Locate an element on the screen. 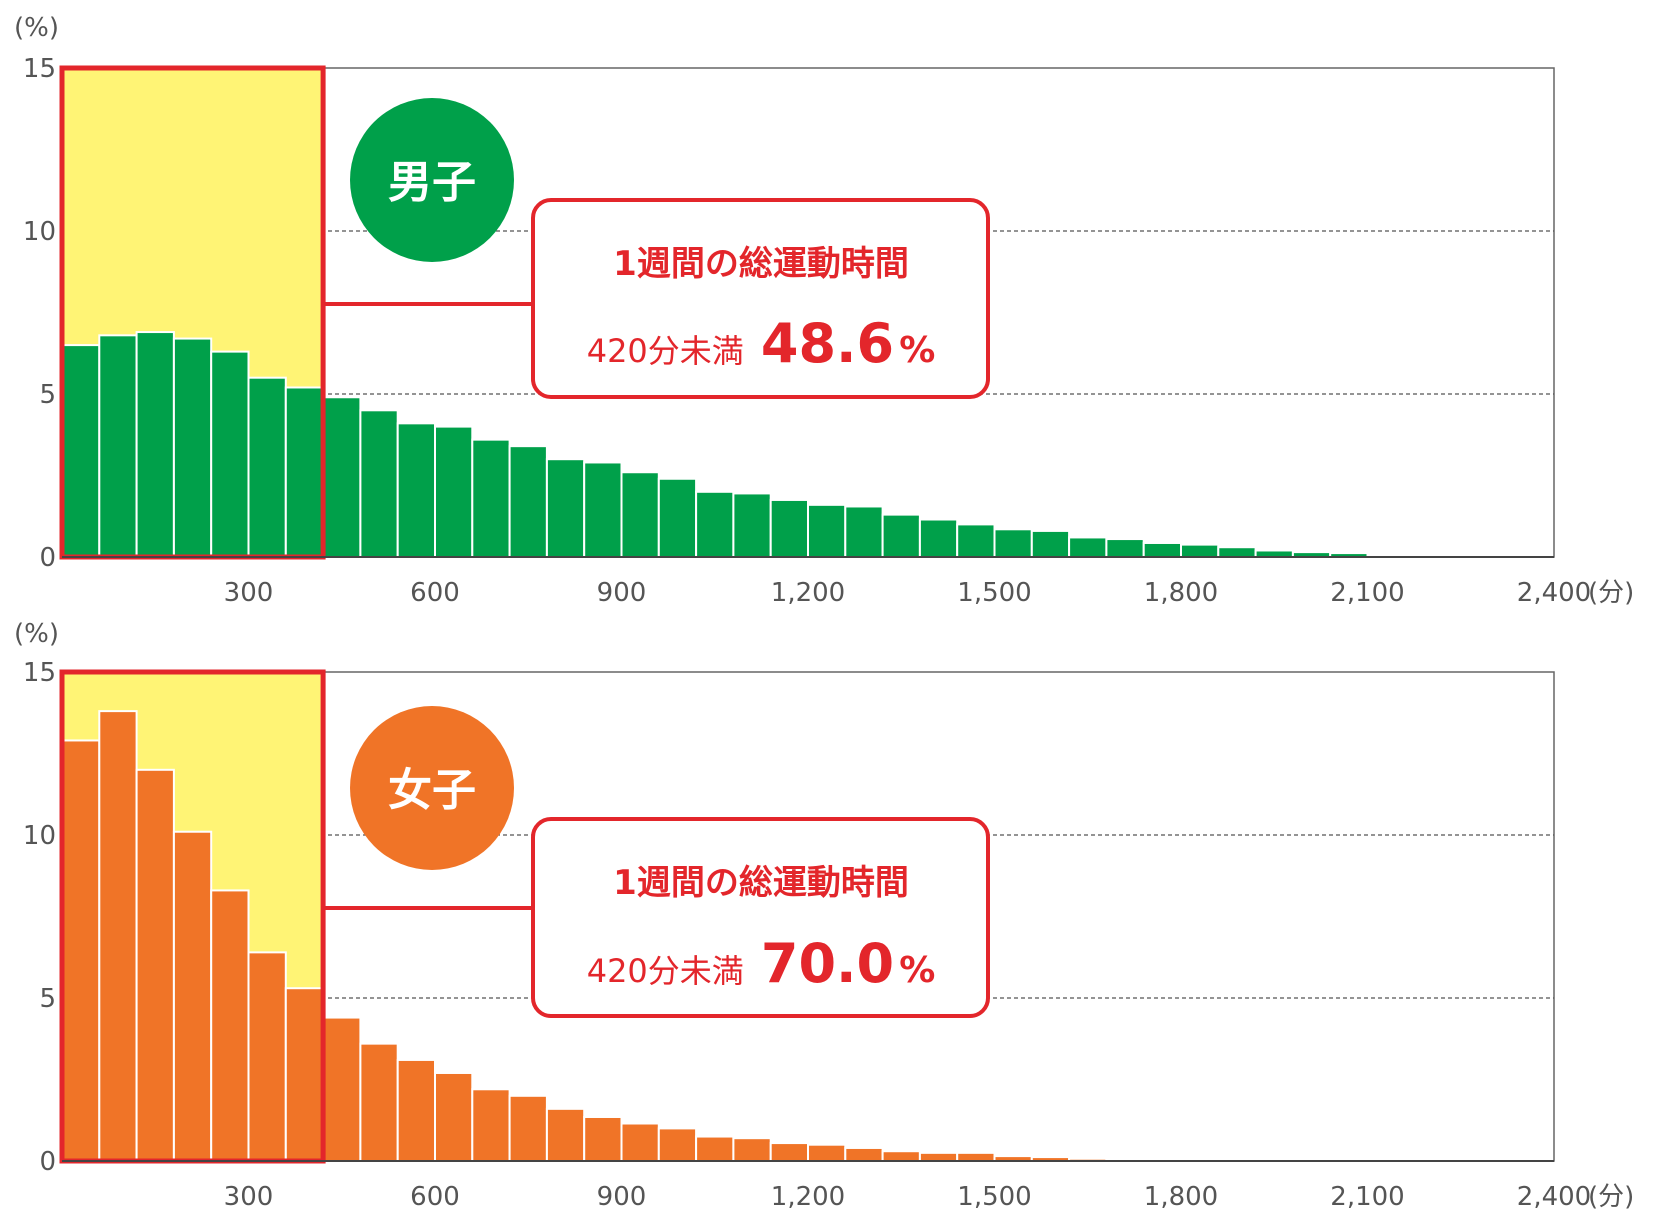 This screenshot has width=1666, height=1226. x-tick-label: 600 is located at coordinates (435, 1197).